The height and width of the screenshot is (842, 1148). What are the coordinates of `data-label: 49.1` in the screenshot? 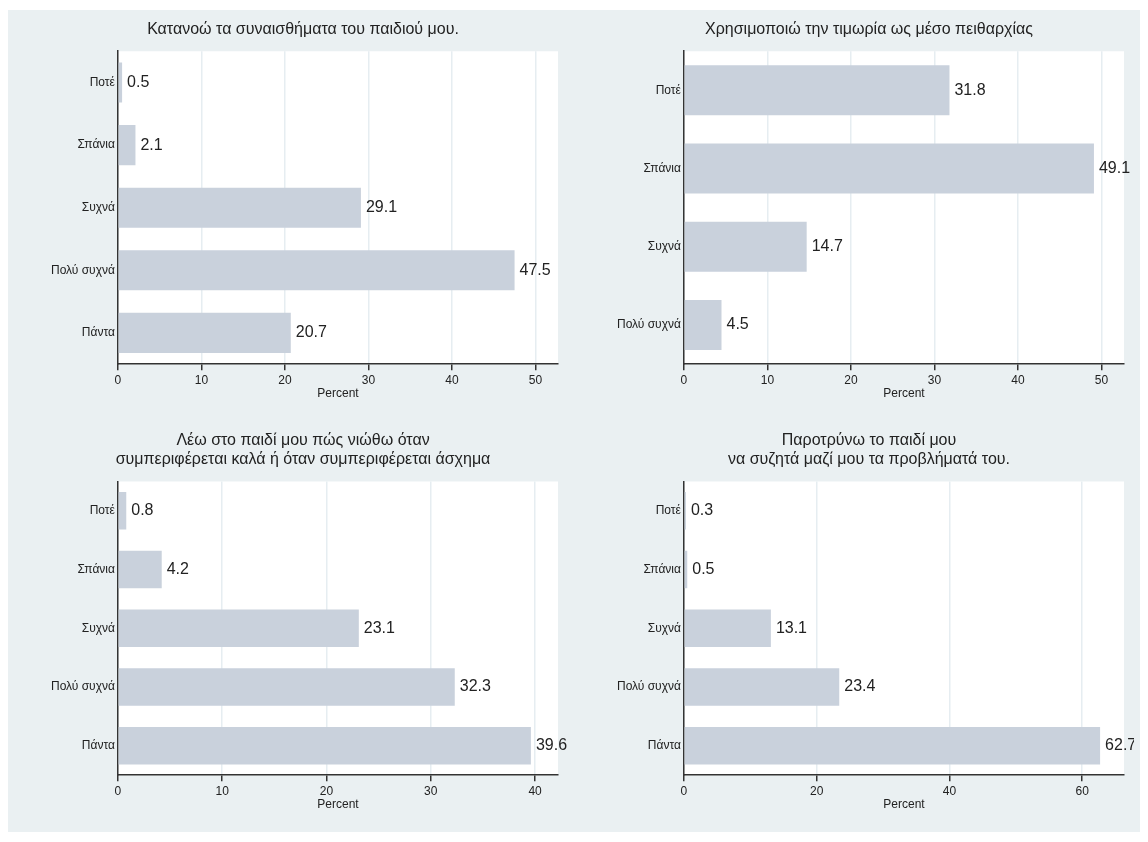 It's located at (1114, 167).